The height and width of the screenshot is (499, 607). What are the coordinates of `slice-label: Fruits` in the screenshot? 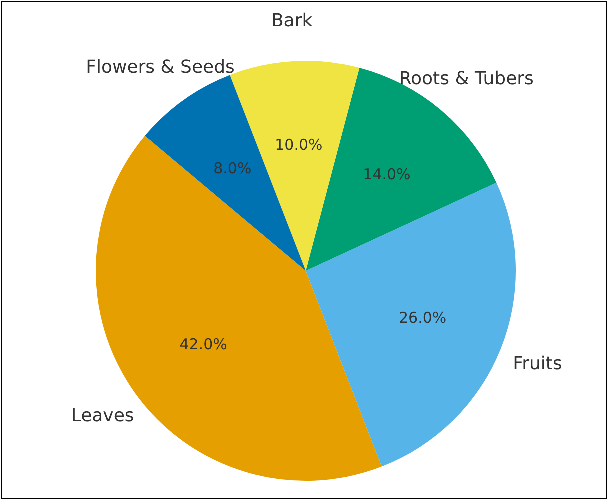 It's located at (537, 364).